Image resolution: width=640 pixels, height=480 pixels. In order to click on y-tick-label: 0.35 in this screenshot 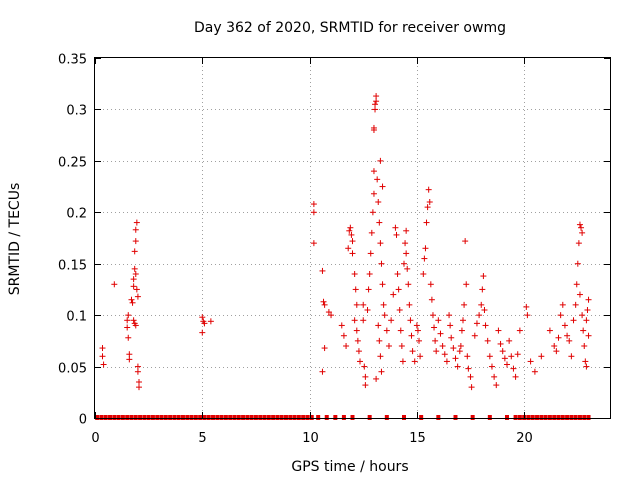, I will do `click(72, 60)`.